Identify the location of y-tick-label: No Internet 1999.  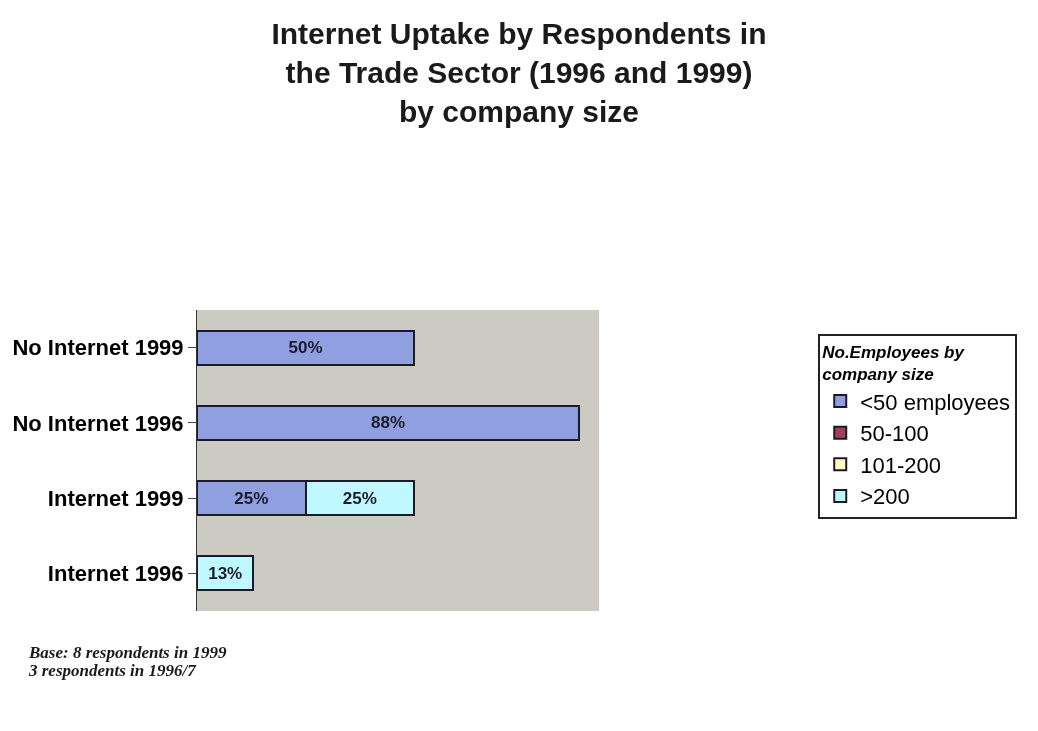
(98, 348).